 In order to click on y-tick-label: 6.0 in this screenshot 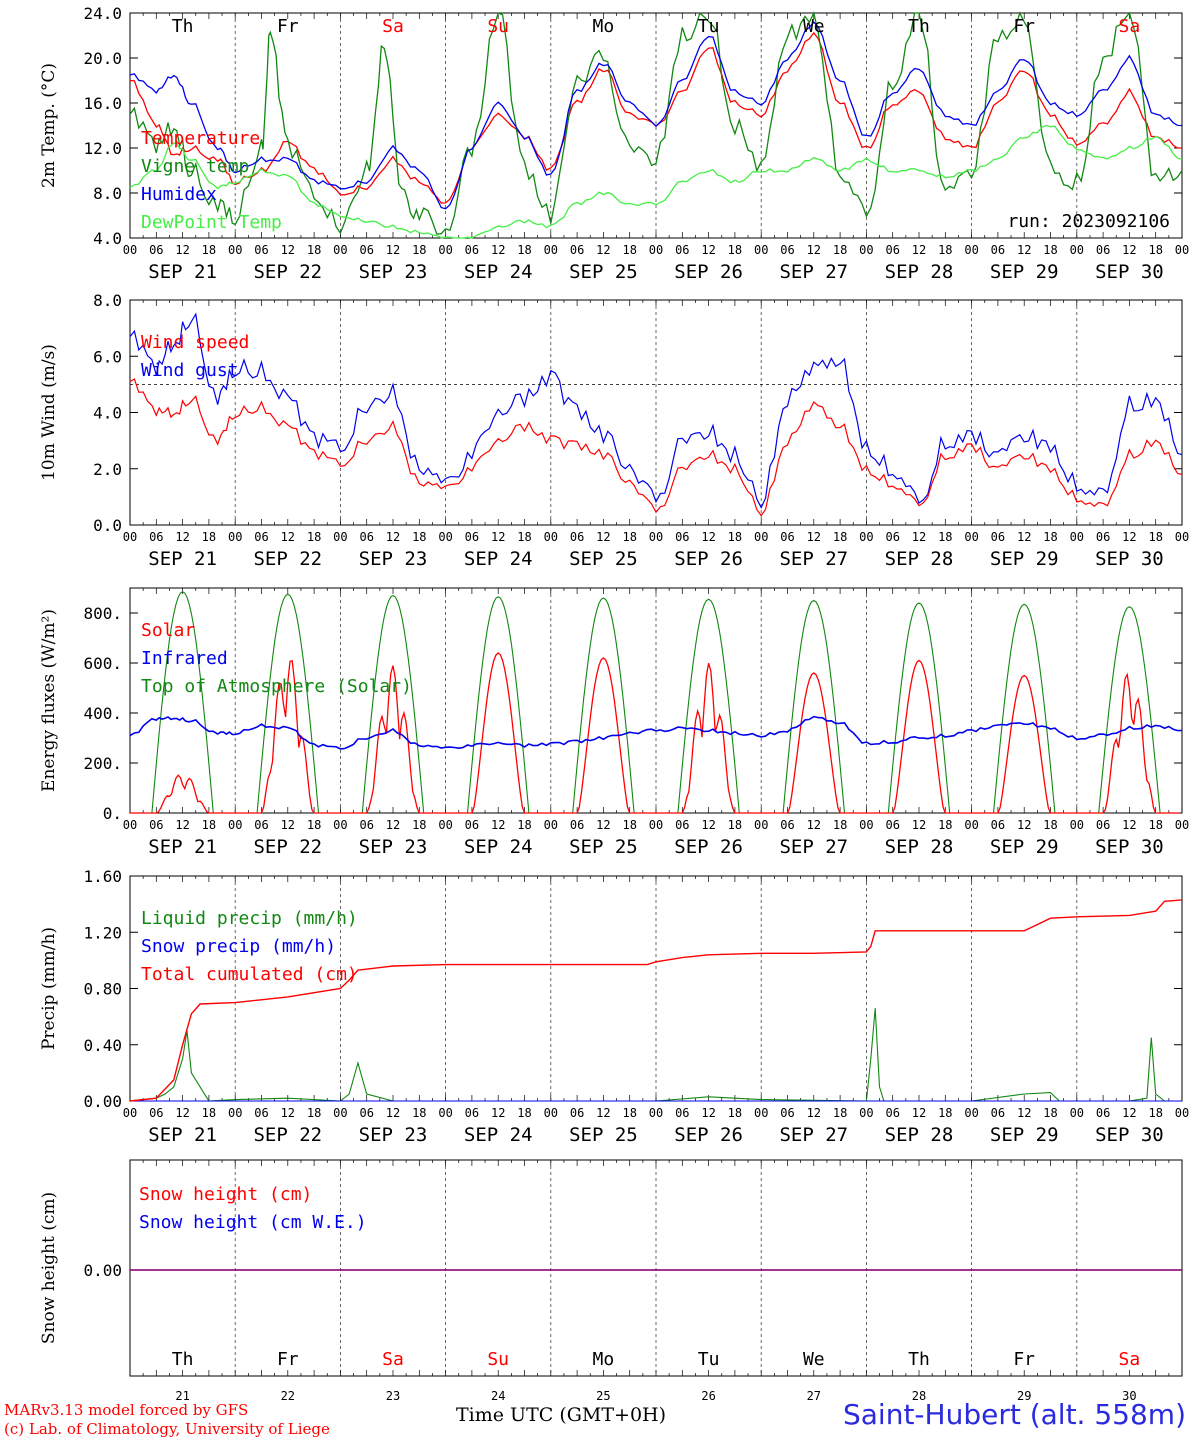, I will do `click(107, 356)`.